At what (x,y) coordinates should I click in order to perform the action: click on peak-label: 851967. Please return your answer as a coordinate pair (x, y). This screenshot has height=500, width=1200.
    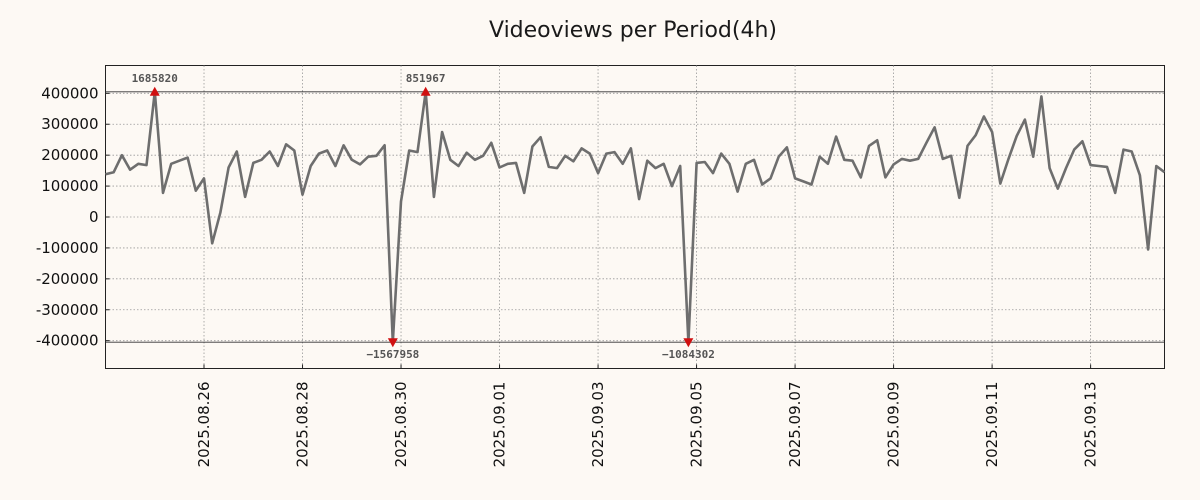
    Looking at the image, I should click on (426, 78).